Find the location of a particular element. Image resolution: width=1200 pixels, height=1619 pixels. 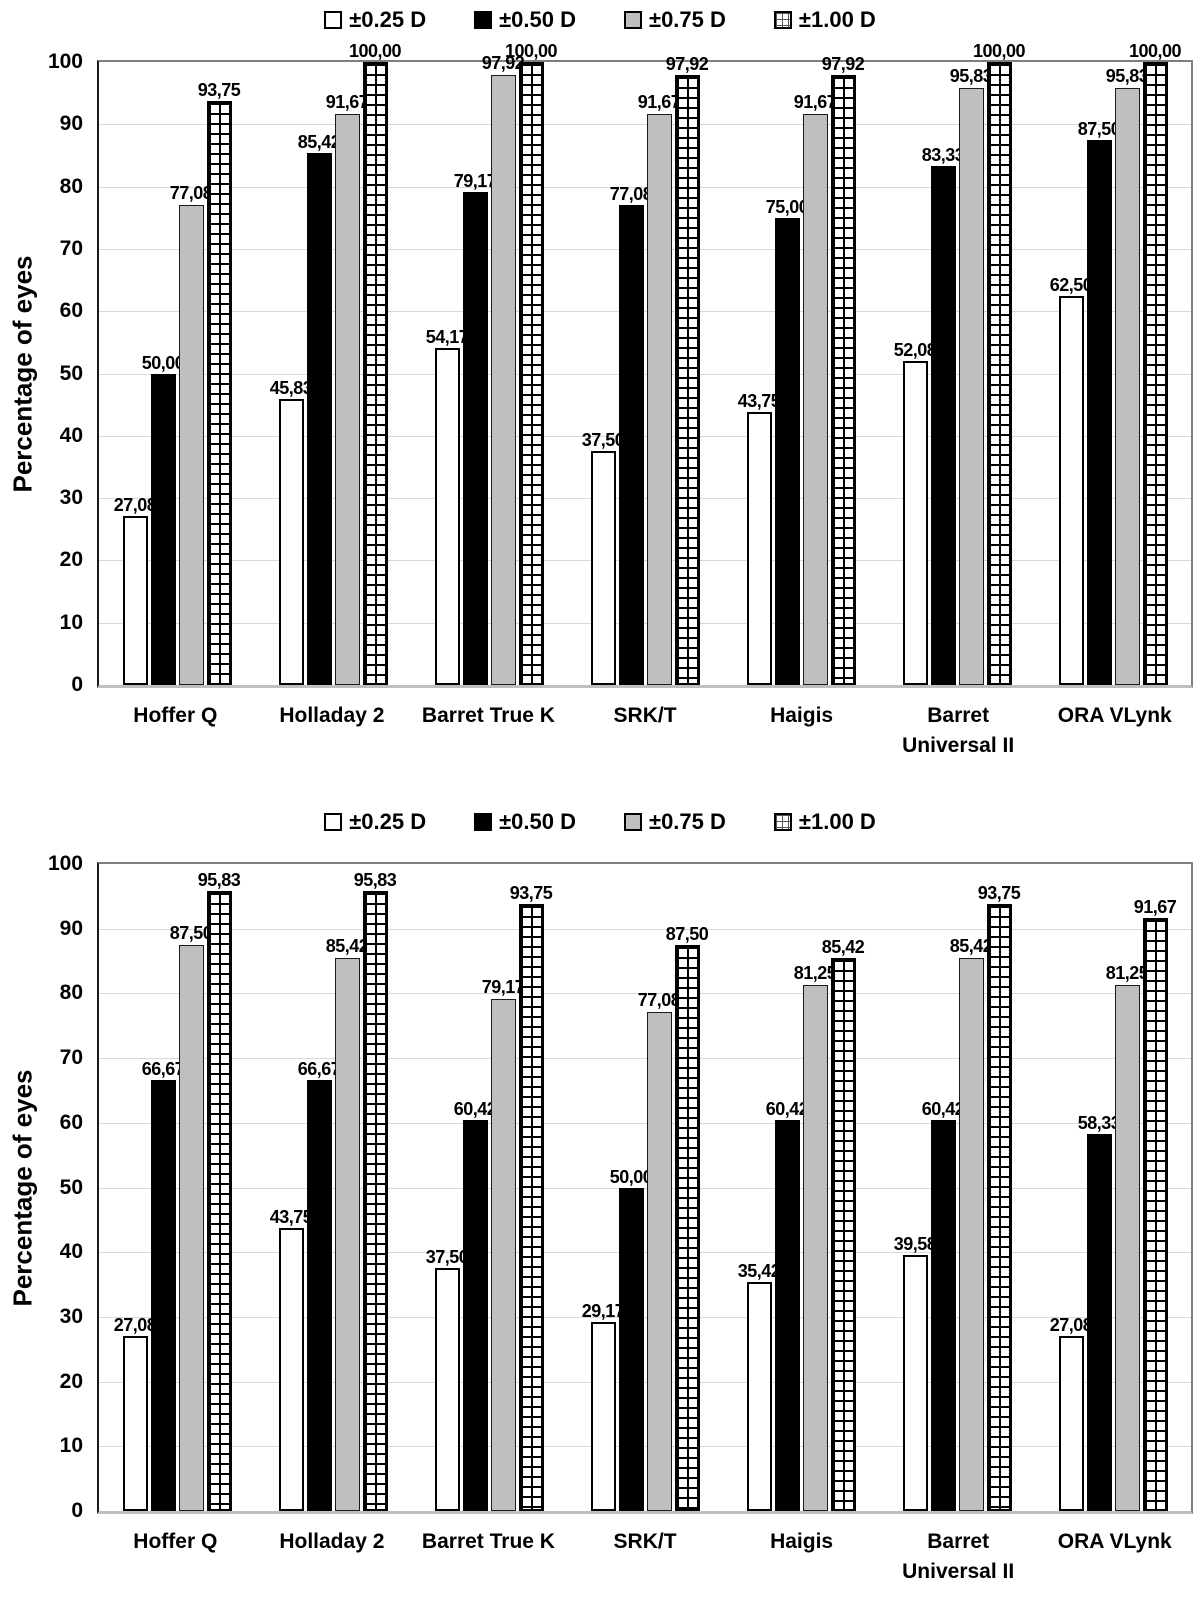

bar-value-label: 50,00 is located at coordinates (631, 1176).